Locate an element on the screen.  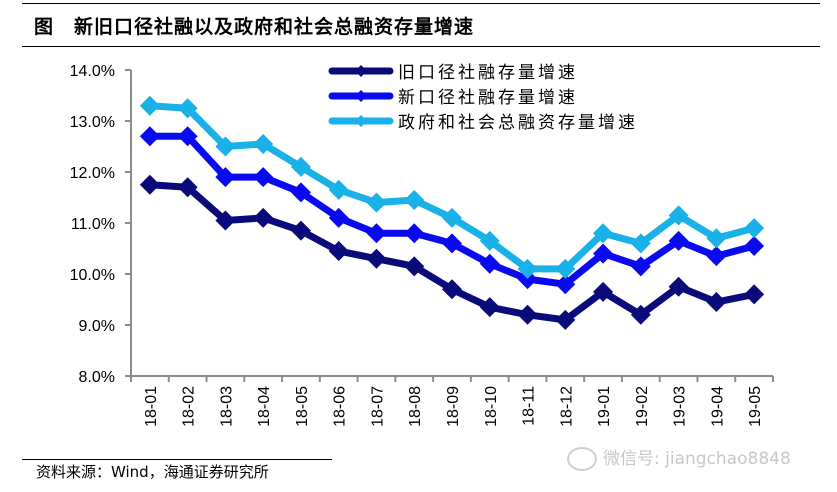
x-tick-label: 18-02 is located at coordinates (189, 406).